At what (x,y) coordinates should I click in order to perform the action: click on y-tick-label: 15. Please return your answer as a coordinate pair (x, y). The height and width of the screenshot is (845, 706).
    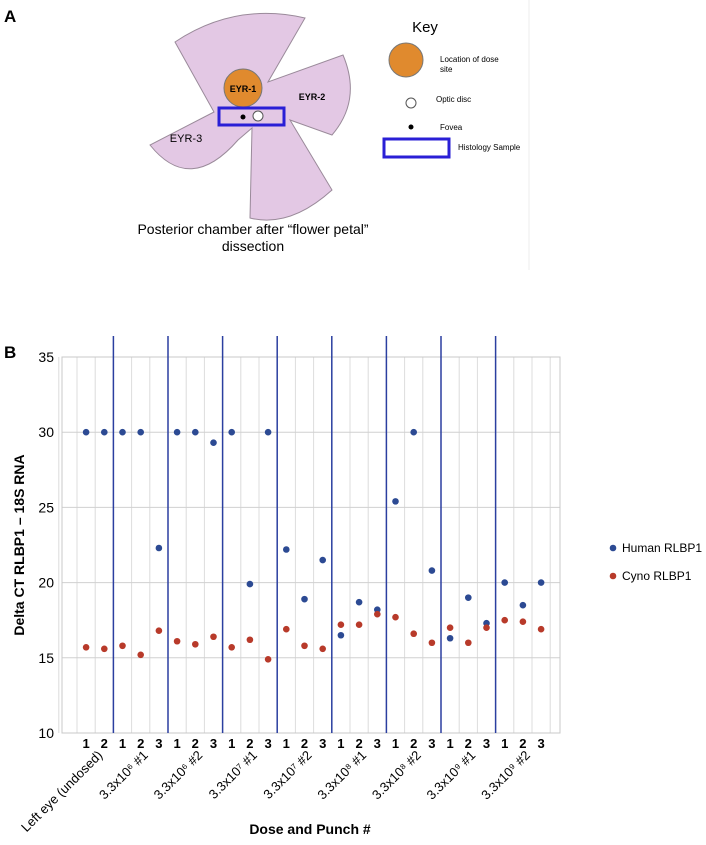
    Looking at the image, I should click on (46, 658).